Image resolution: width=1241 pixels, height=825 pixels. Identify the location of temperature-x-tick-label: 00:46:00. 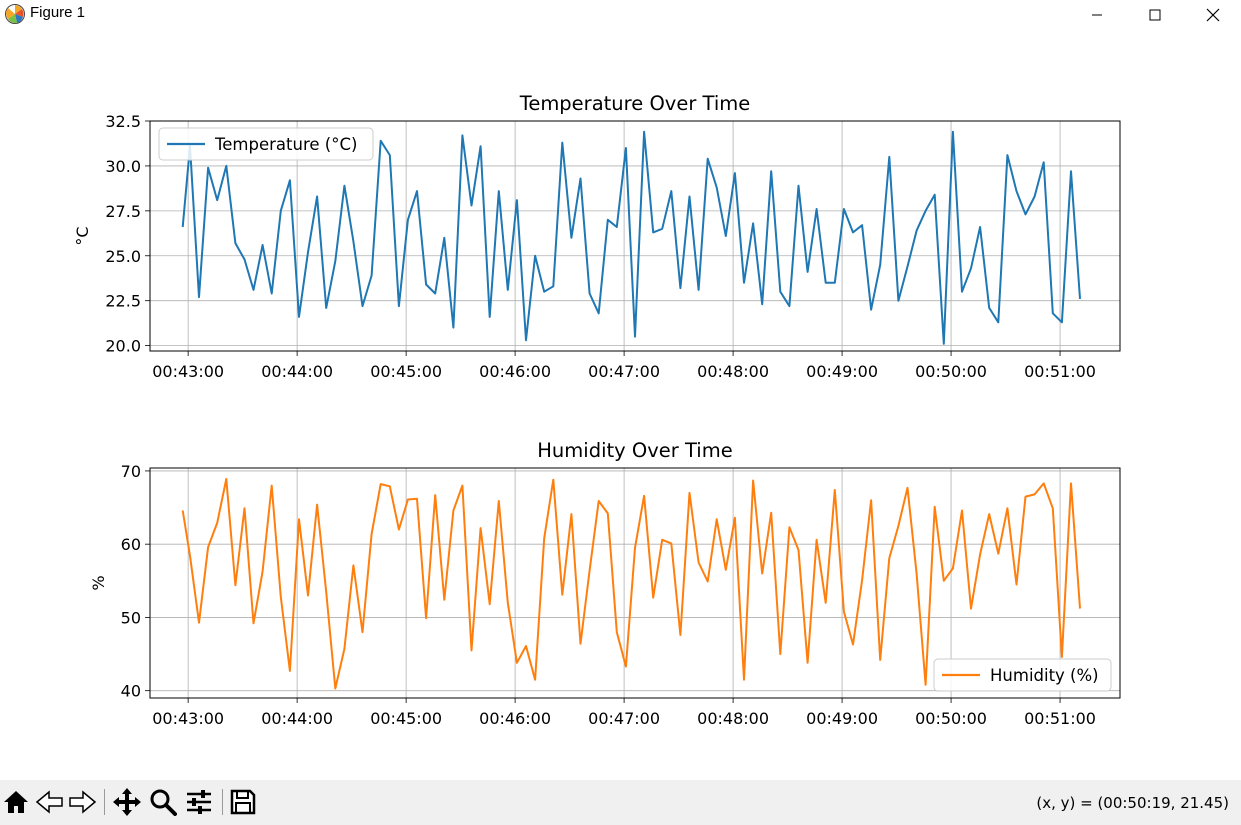
(515, 371).